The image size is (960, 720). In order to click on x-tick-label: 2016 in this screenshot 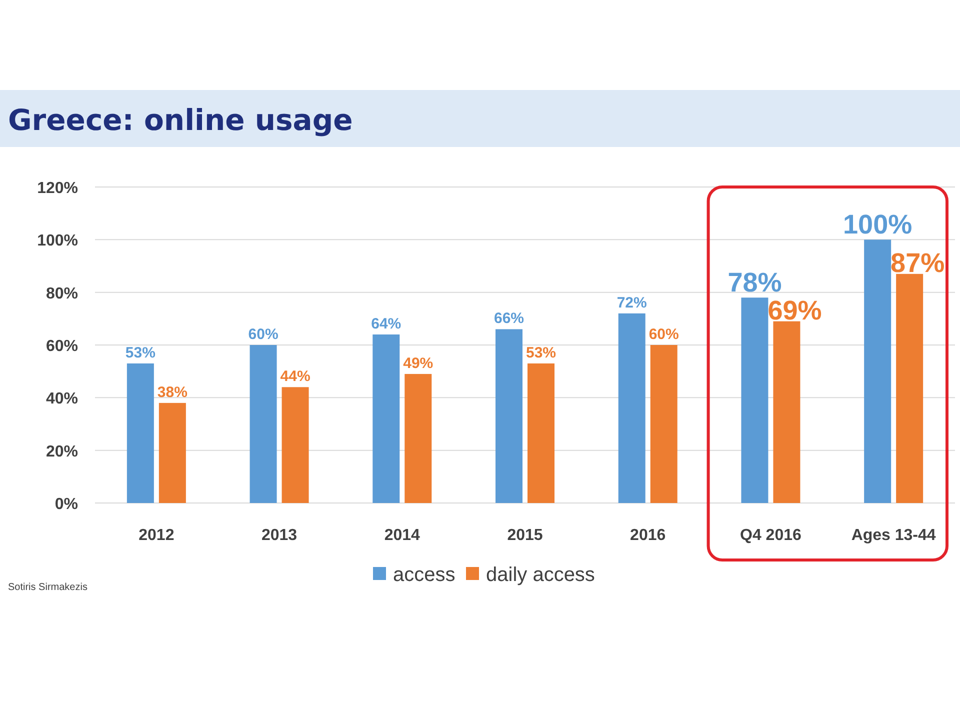, I will do `click(648, 535)`.